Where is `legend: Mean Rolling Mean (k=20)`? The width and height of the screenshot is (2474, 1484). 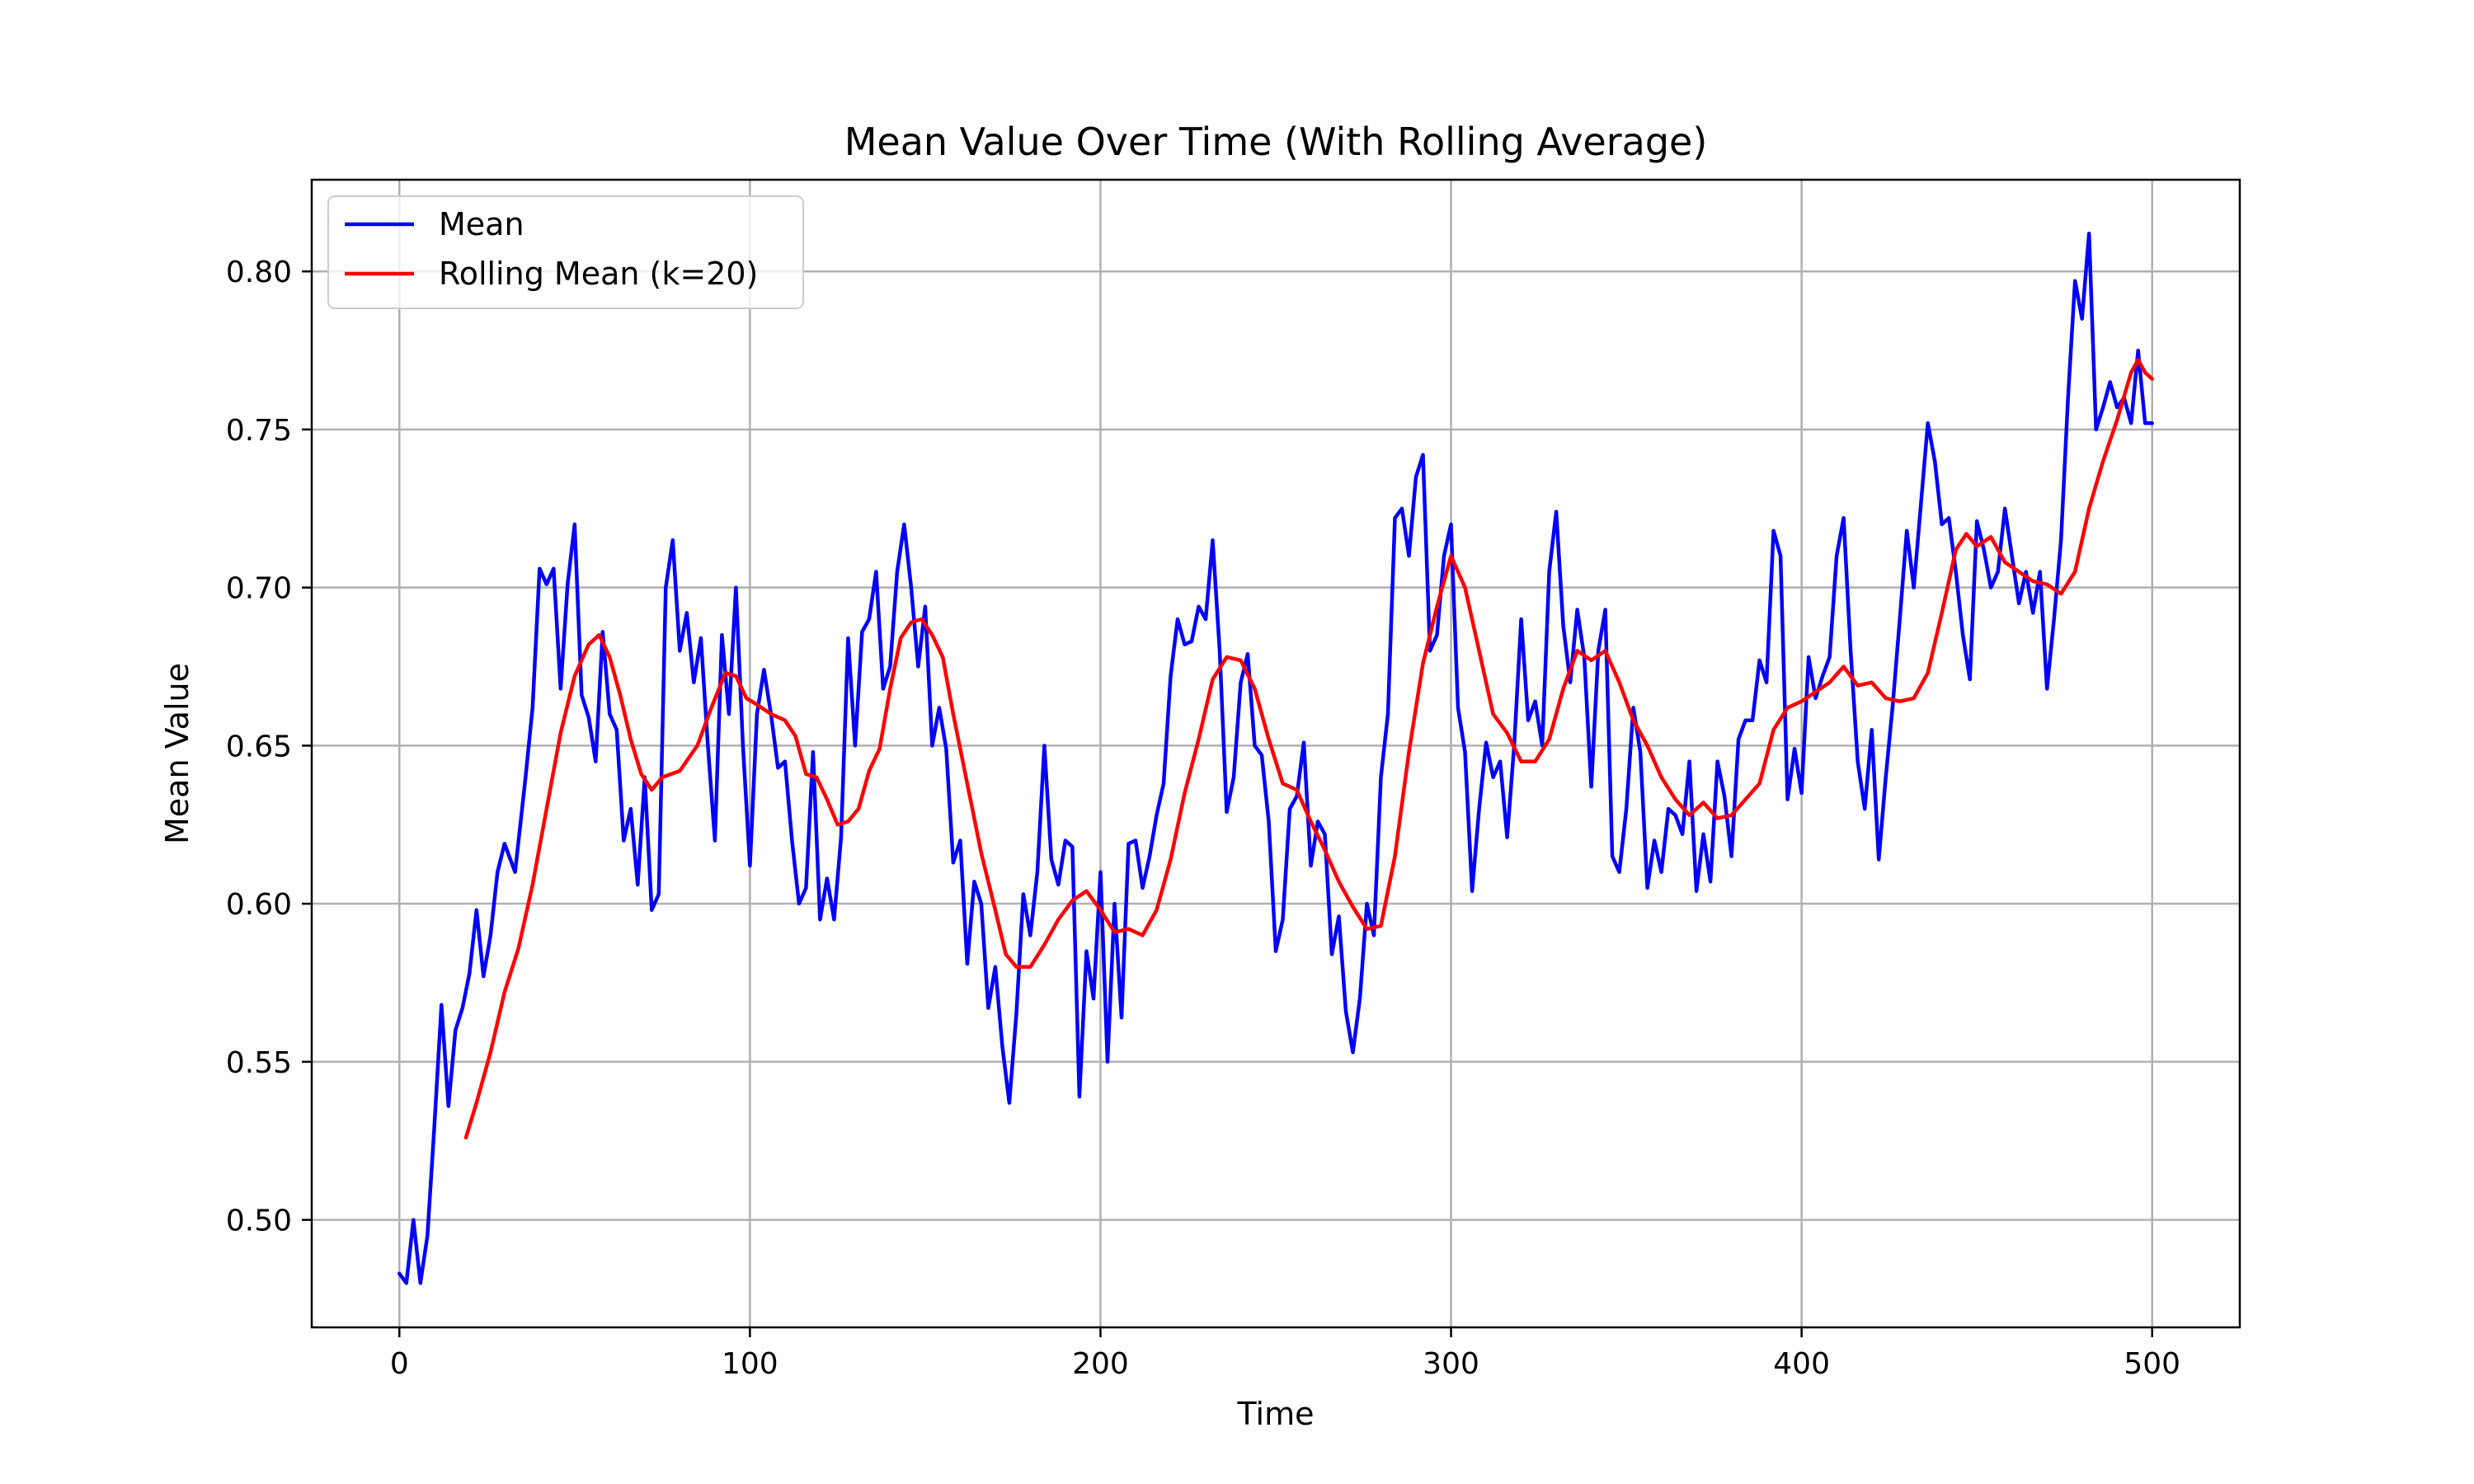
legend: Mean Rolling Mean (k=20) is located at coordinates (565, 252).